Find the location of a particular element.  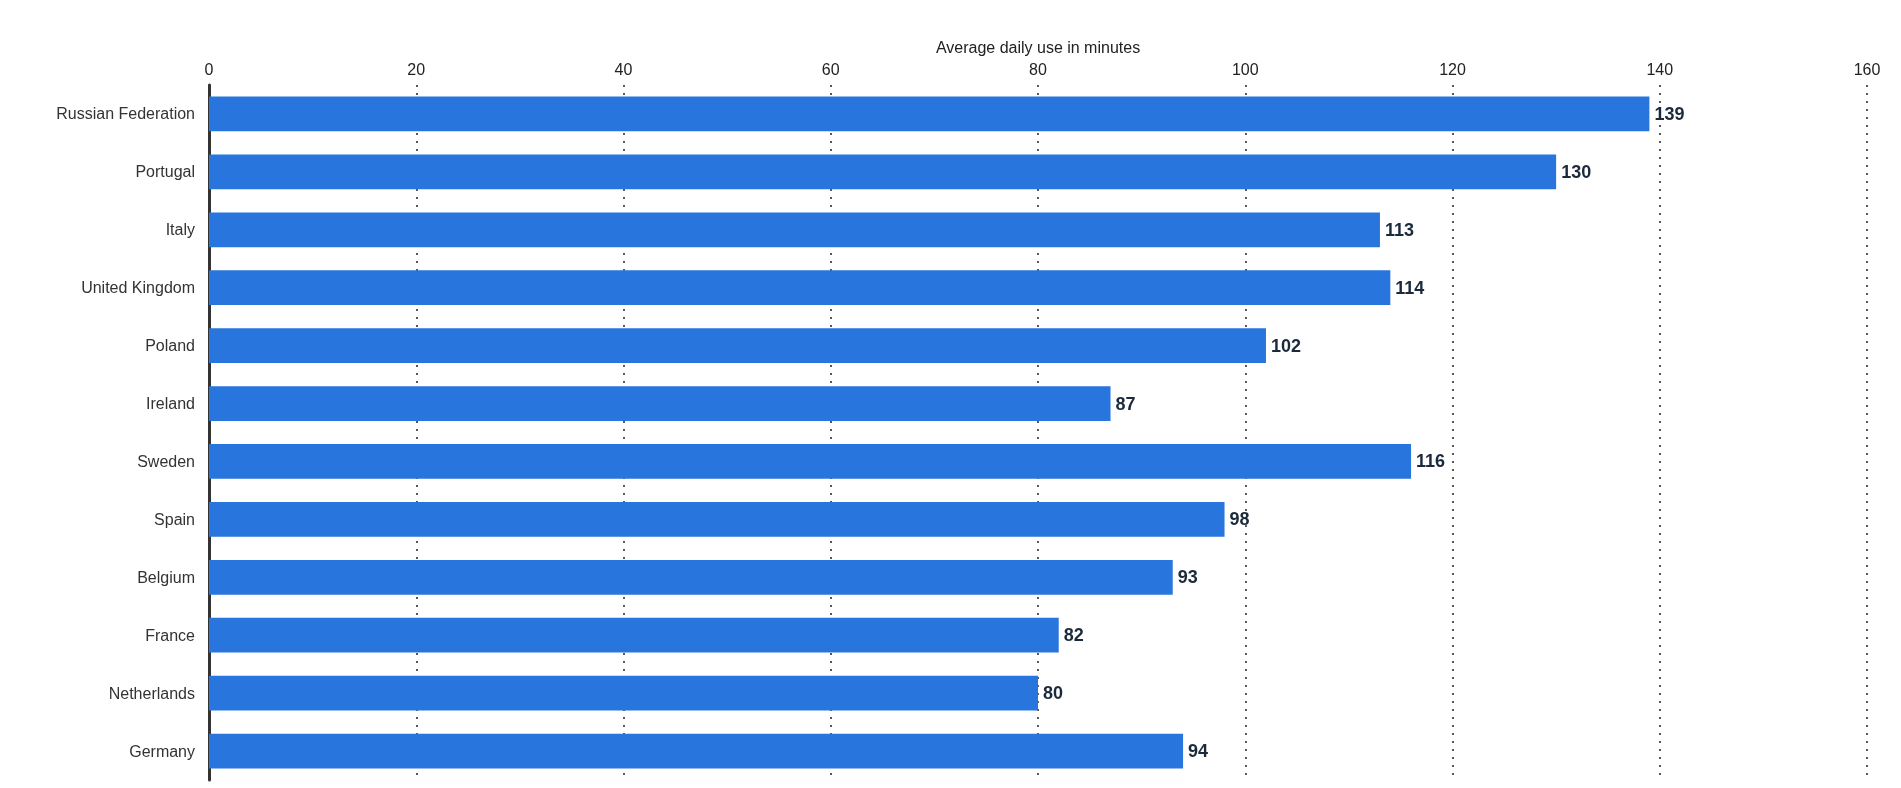

data-label: 87 is located at coordinates (1125, 403).